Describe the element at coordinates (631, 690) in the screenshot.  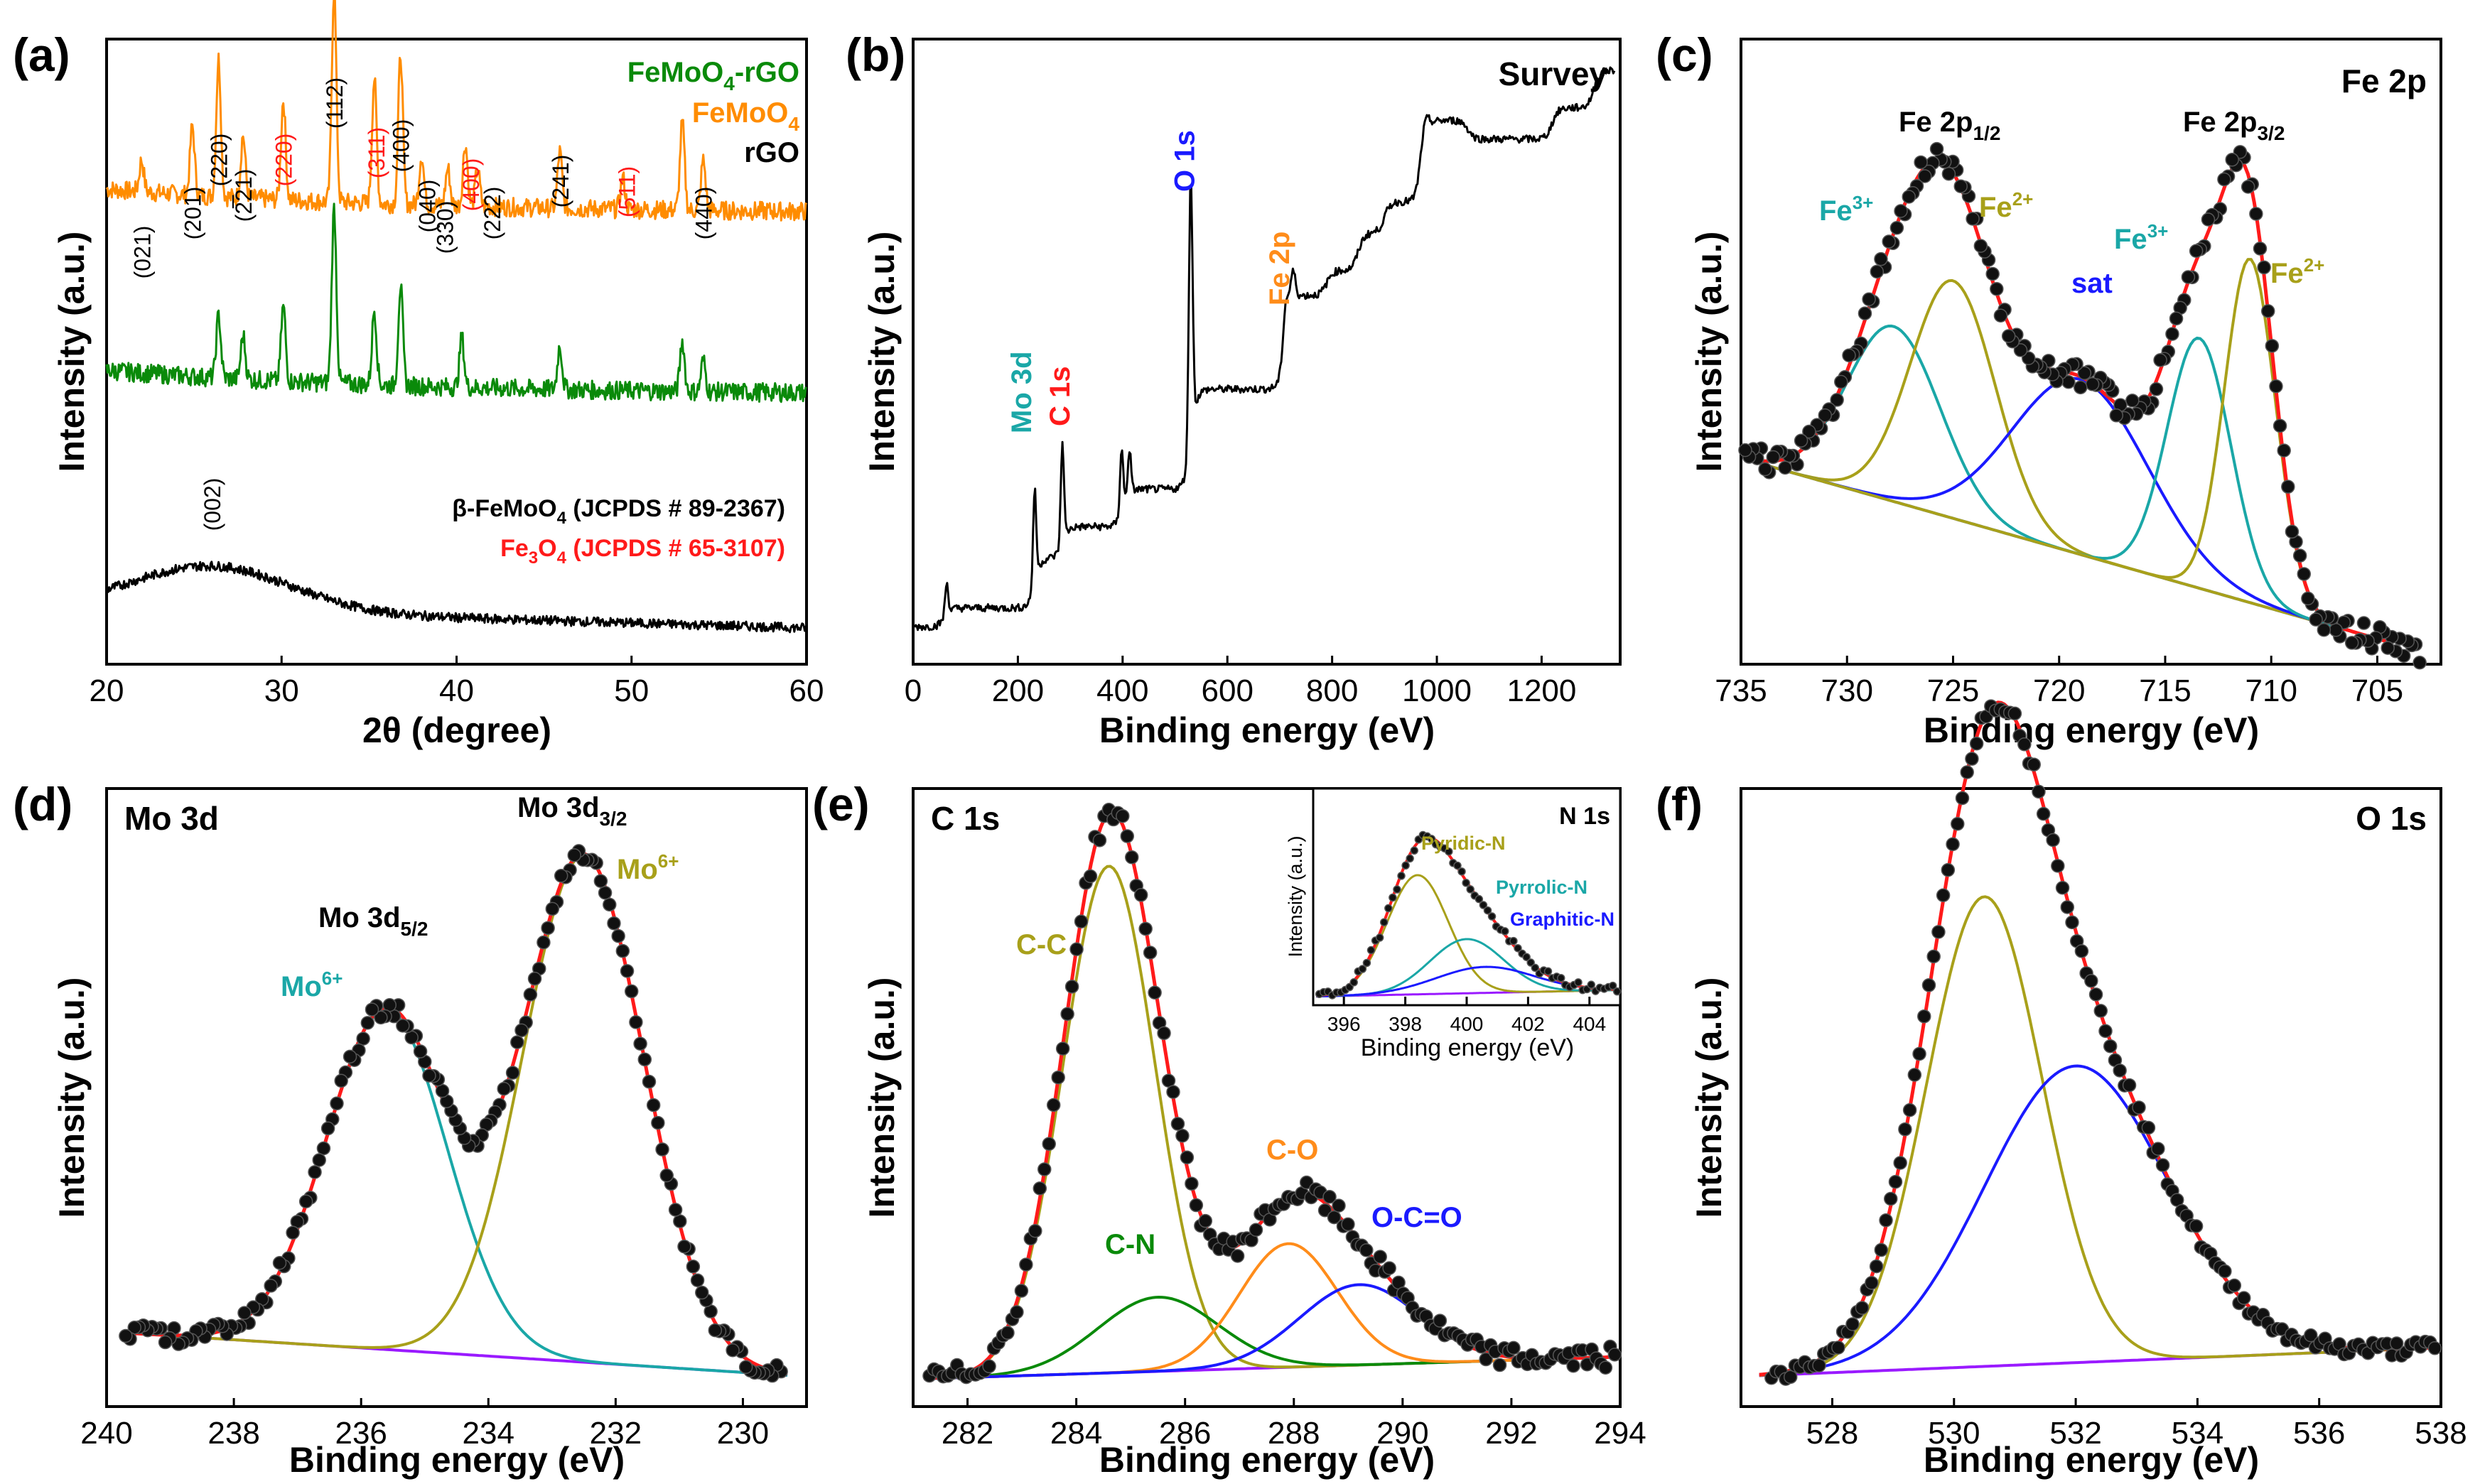
I see `xrd-x-tick-label: 50` at that location.